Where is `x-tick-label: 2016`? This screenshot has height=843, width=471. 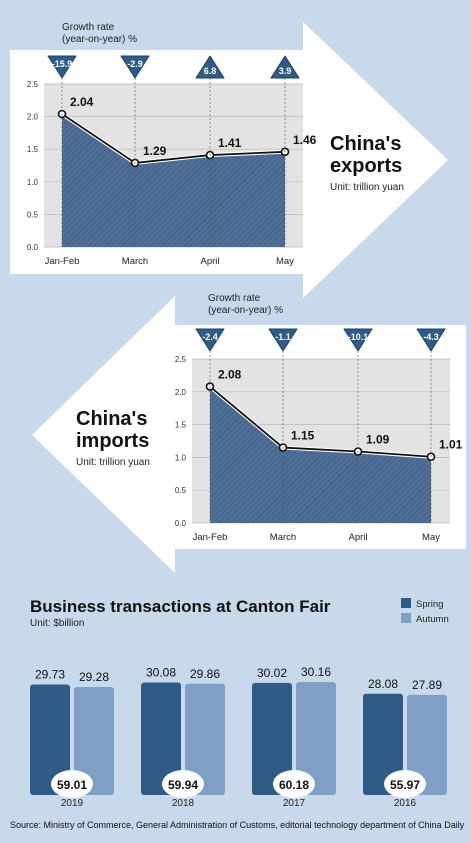
x-tick-label: 2016 is located at coordinates (405, 803).